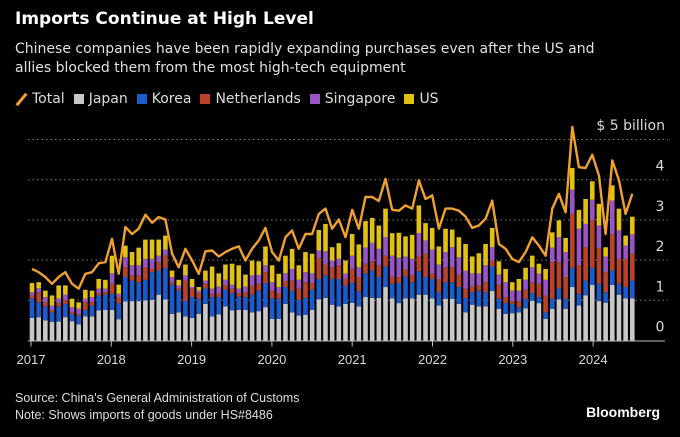 This screenshot has width=680, height=437. Describe the element at coordinates (352, 359) in the screenshot. I see `x-tick-label: 2021` at that location.